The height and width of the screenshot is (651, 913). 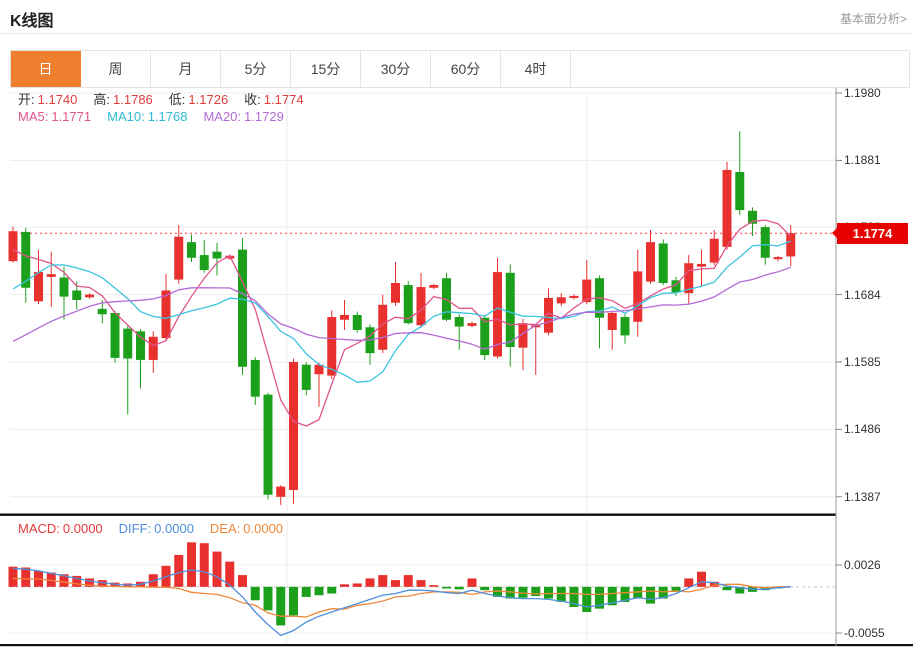 I want to click on diff-value-legend: DIFF: 0.0000, so click(x=156, y=528).